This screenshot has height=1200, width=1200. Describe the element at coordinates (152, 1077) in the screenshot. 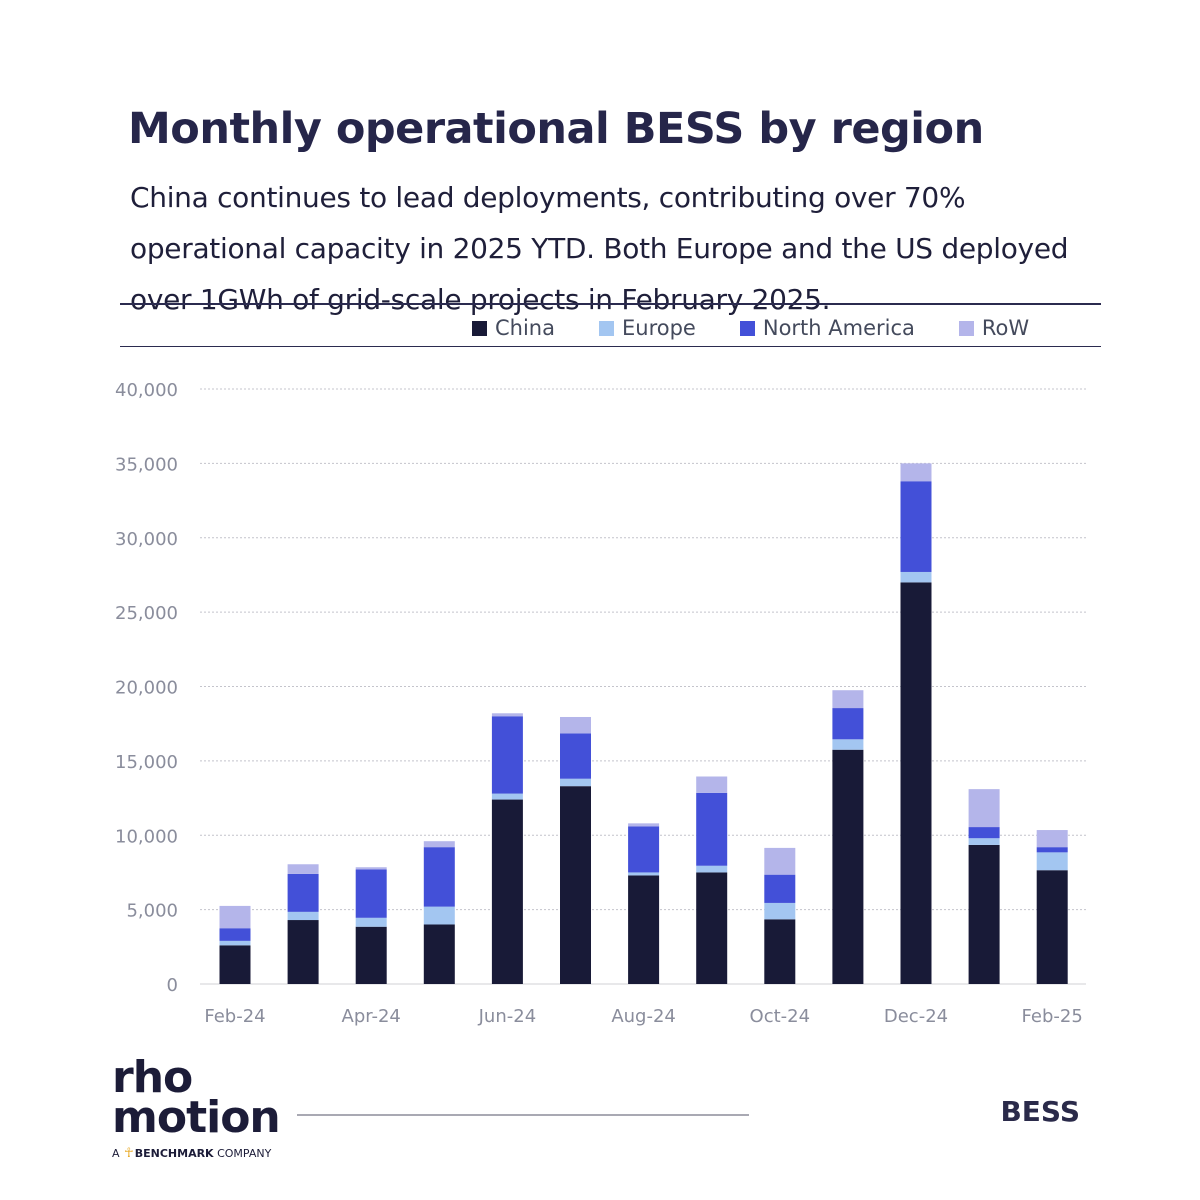

I see `logo-text-rho: rho` at that location.